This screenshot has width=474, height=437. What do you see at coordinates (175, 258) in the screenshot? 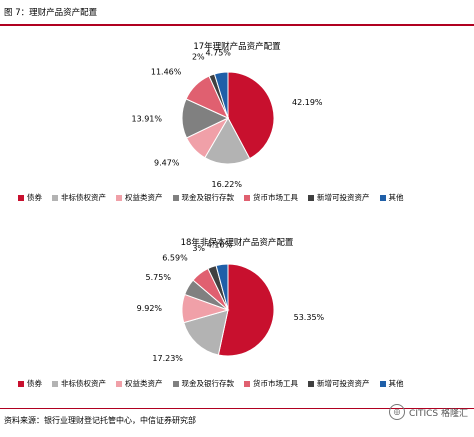
I see `data-label-4: 6.59%` at bounding box center [175, 258].